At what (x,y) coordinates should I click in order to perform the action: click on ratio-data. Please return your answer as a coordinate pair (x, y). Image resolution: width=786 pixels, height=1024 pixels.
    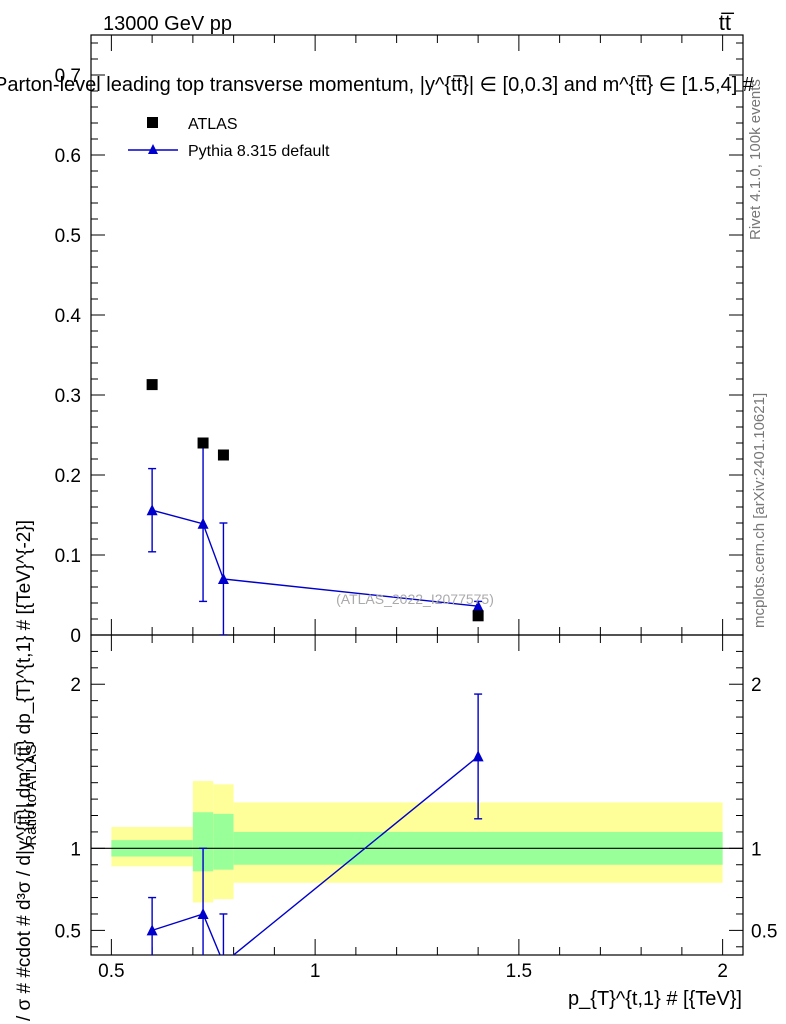
    Looking at the image, I should click on (315, 830).